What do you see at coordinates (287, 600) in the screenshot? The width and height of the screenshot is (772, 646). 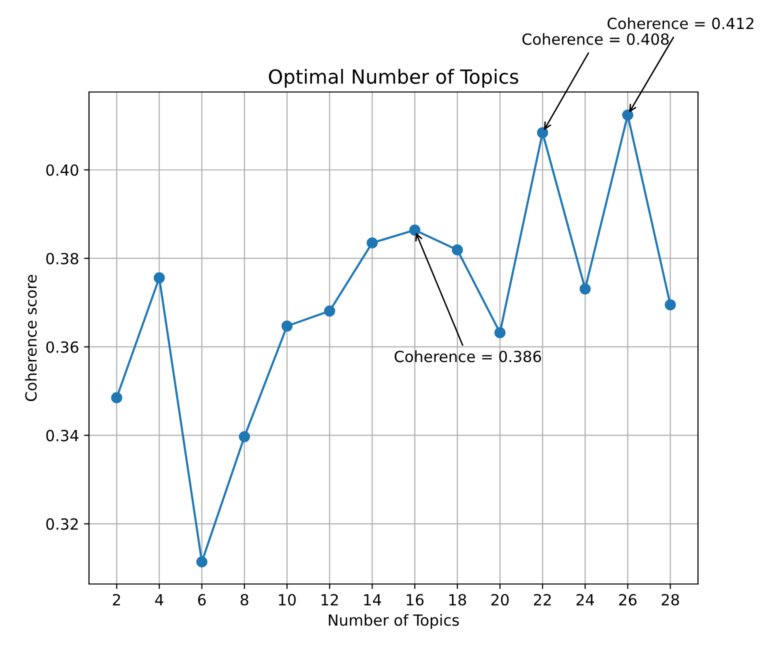 I see `x-tick-label: 10` at bounding box center [287, 600].